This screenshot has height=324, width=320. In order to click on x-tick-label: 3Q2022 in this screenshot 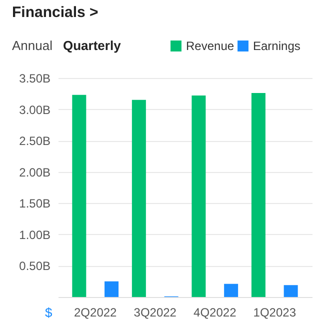, I will do `click(155, 313)`.